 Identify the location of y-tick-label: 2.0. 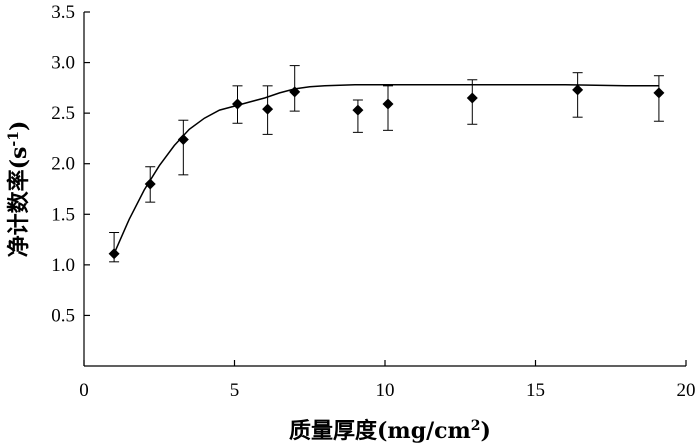
(63, 164).